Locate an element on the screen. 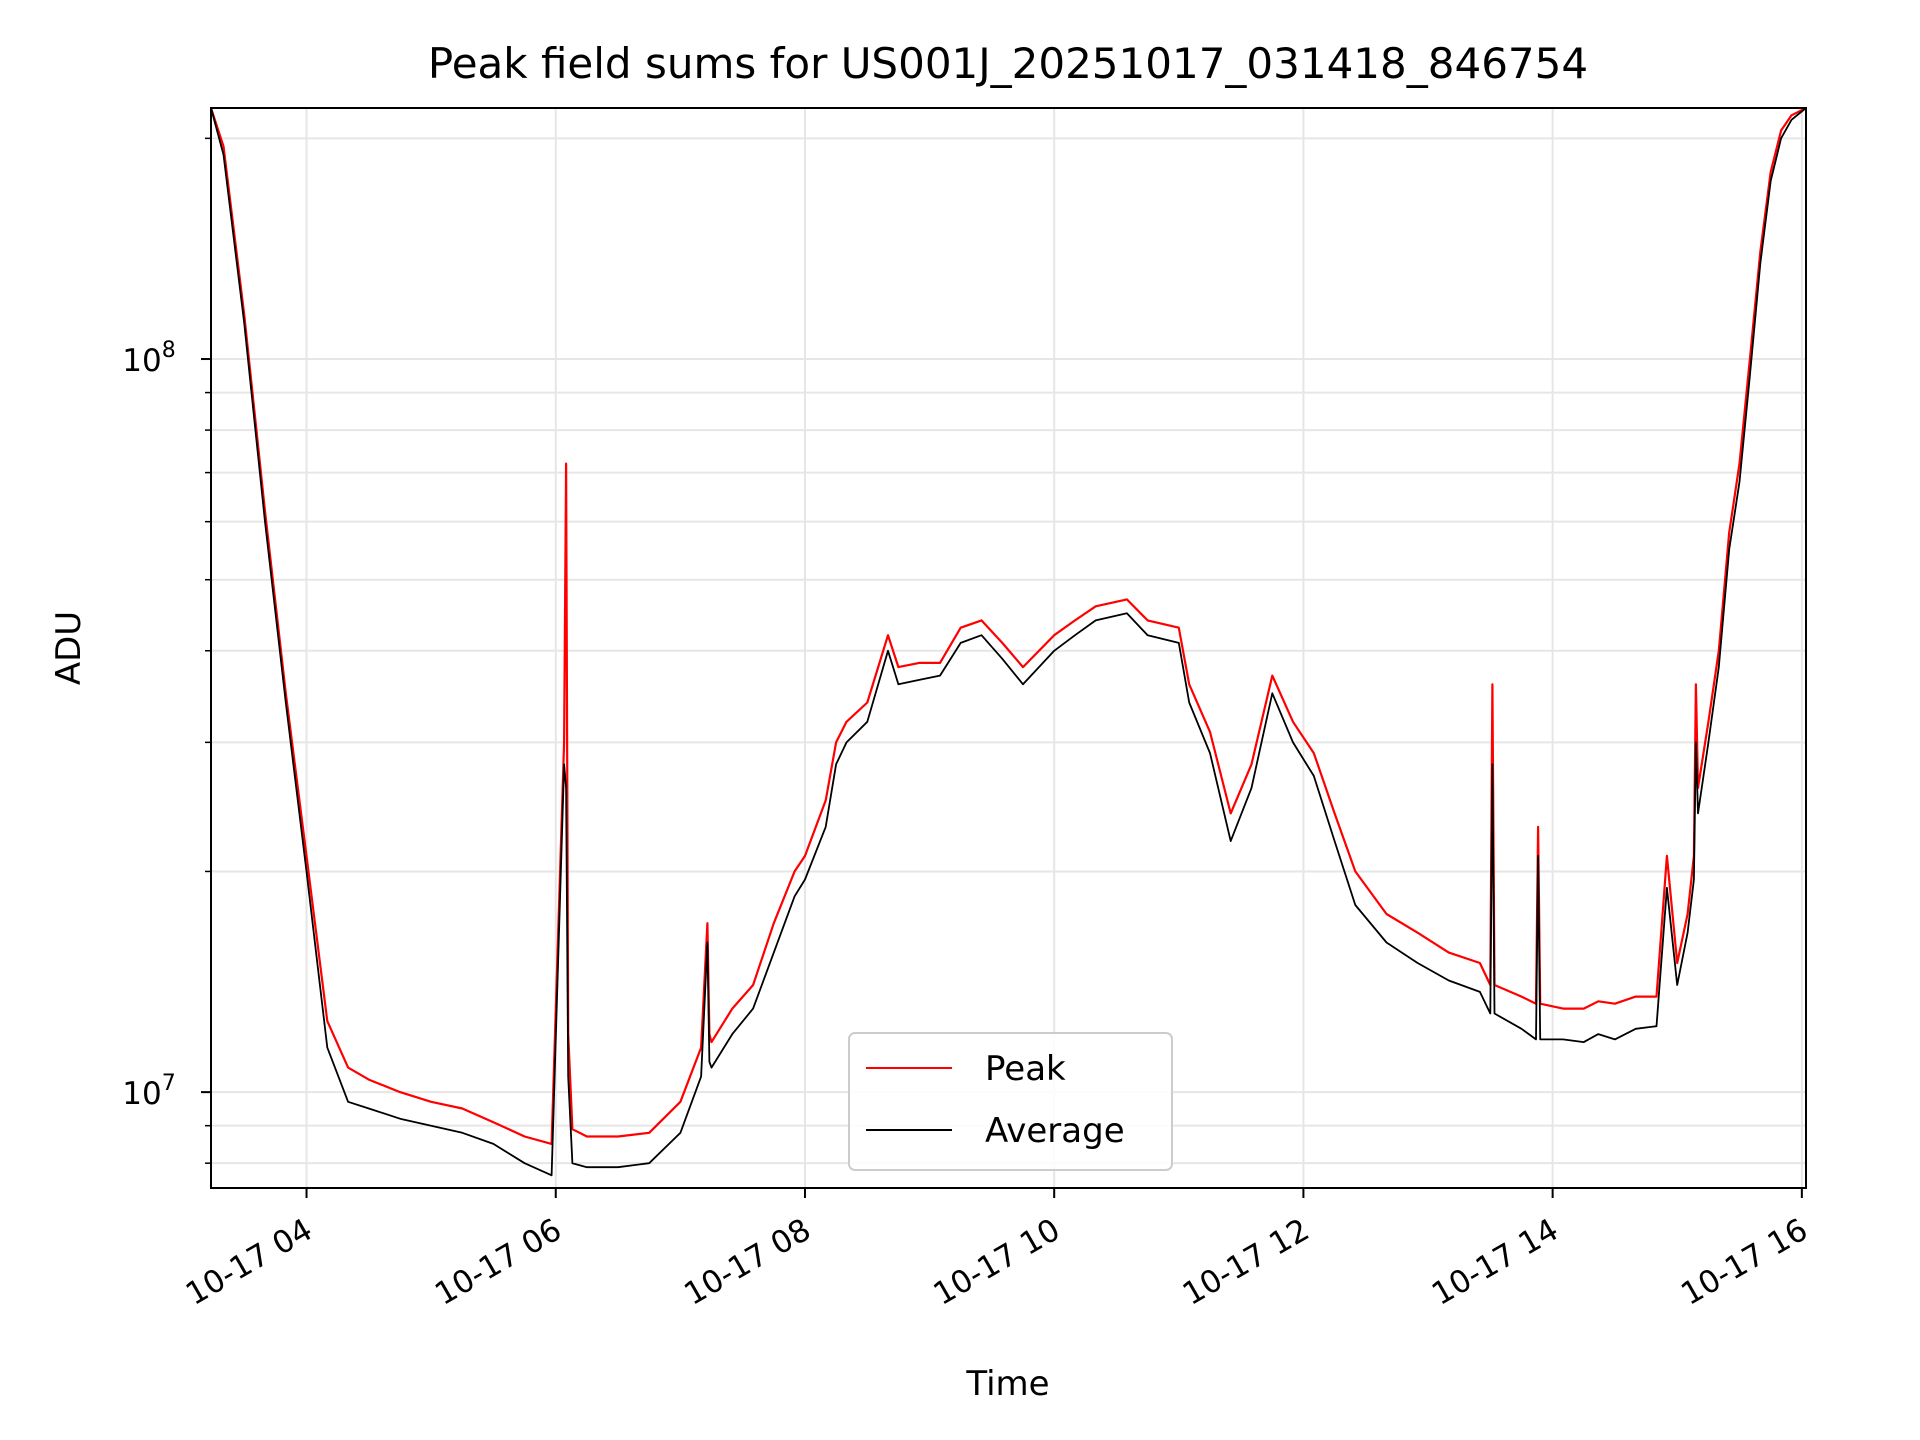 The height and width of the screenshot is (1440, 1920). legend-label-peak: Peak is located at coordinates (1025, 1069).